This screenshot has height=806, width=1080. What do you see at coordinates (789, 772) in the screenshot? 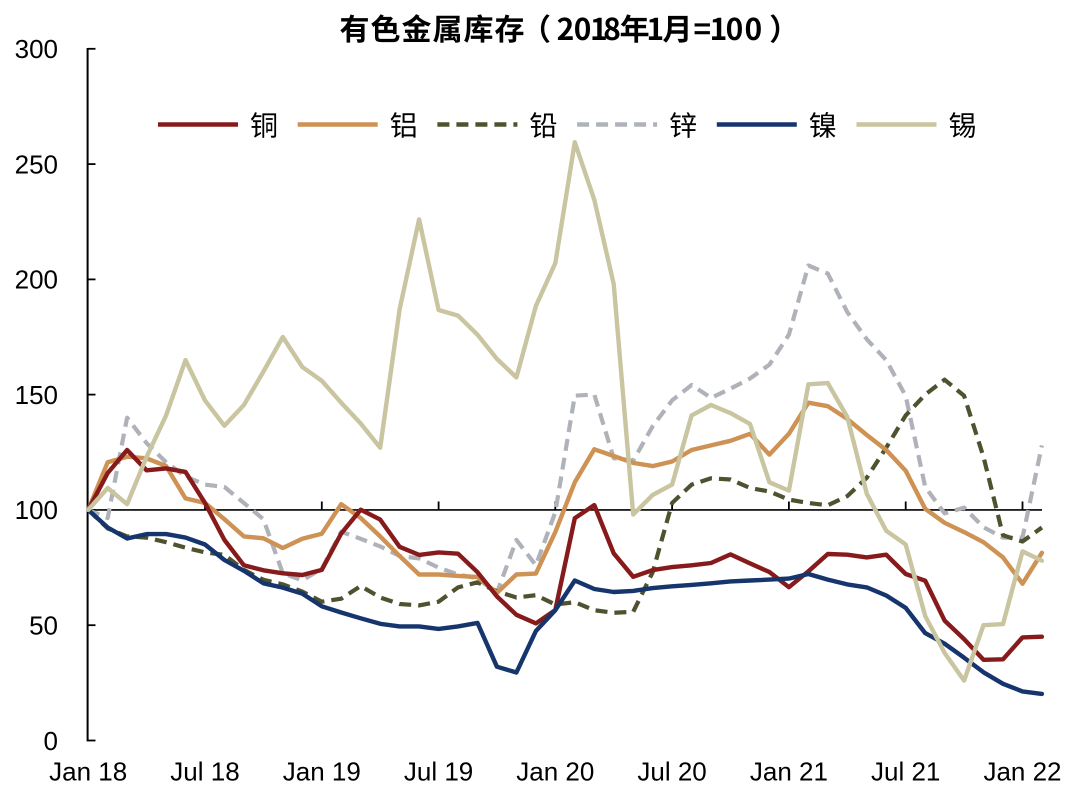
I see `svg-text: Jan 21` at bounding box center [789, 772].